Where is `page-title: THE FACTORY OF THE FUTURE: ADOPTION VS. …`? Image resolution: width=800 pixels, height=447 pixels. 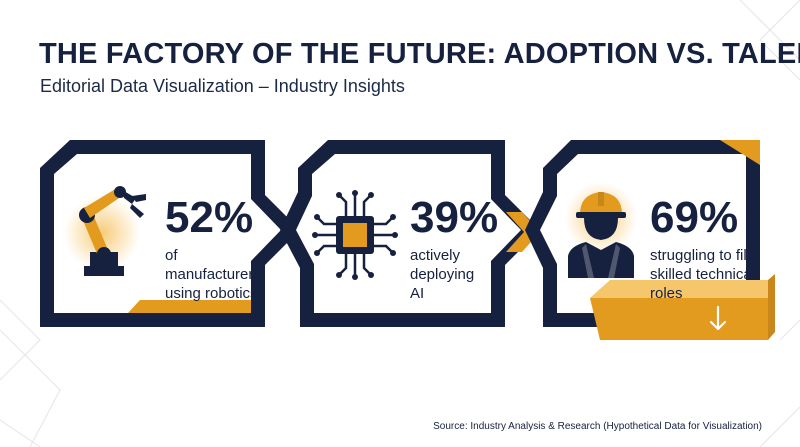 page-title: THE FACTORY OF THE FUTURE: ADOPTION VS. … is located at coordinates (419, 54).